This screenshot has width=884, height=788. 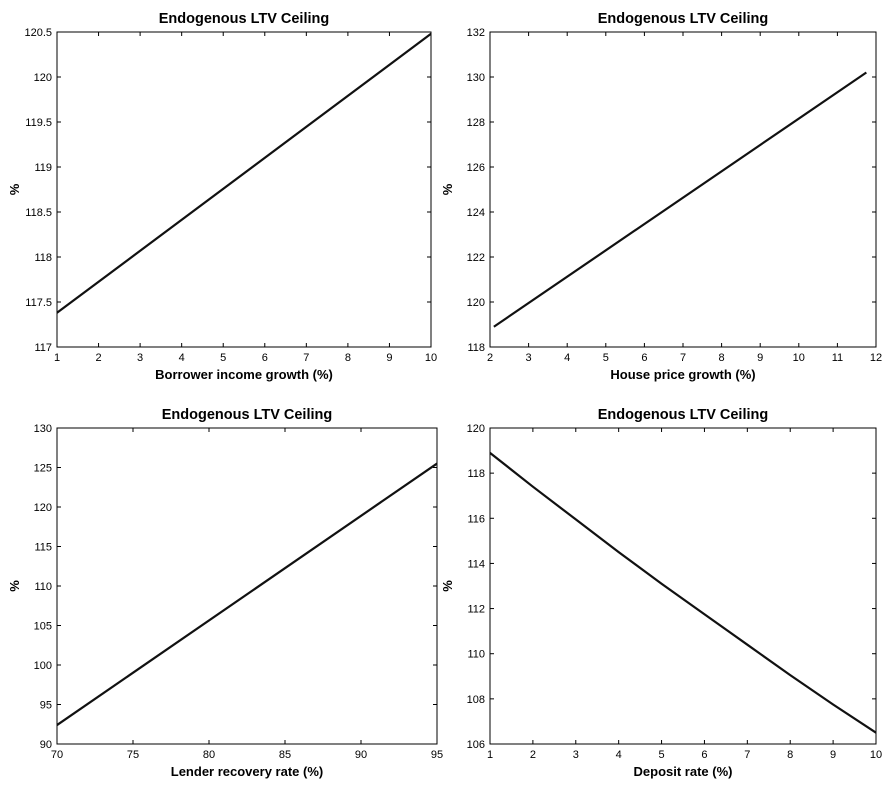 What do you see at coordinates (43, 348) in the screenshot?
I see `y-tick-label: 117` at bounding box center [43, 348].